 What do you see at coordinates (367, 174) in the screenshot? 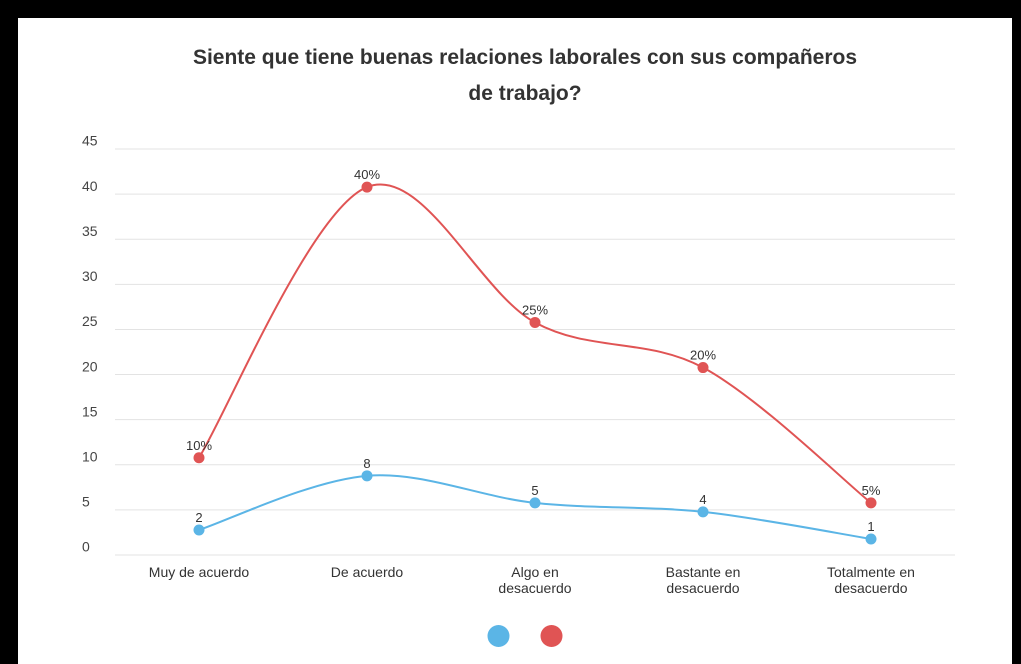
I see `data-label: 40%` at bounding box center [367, 174].